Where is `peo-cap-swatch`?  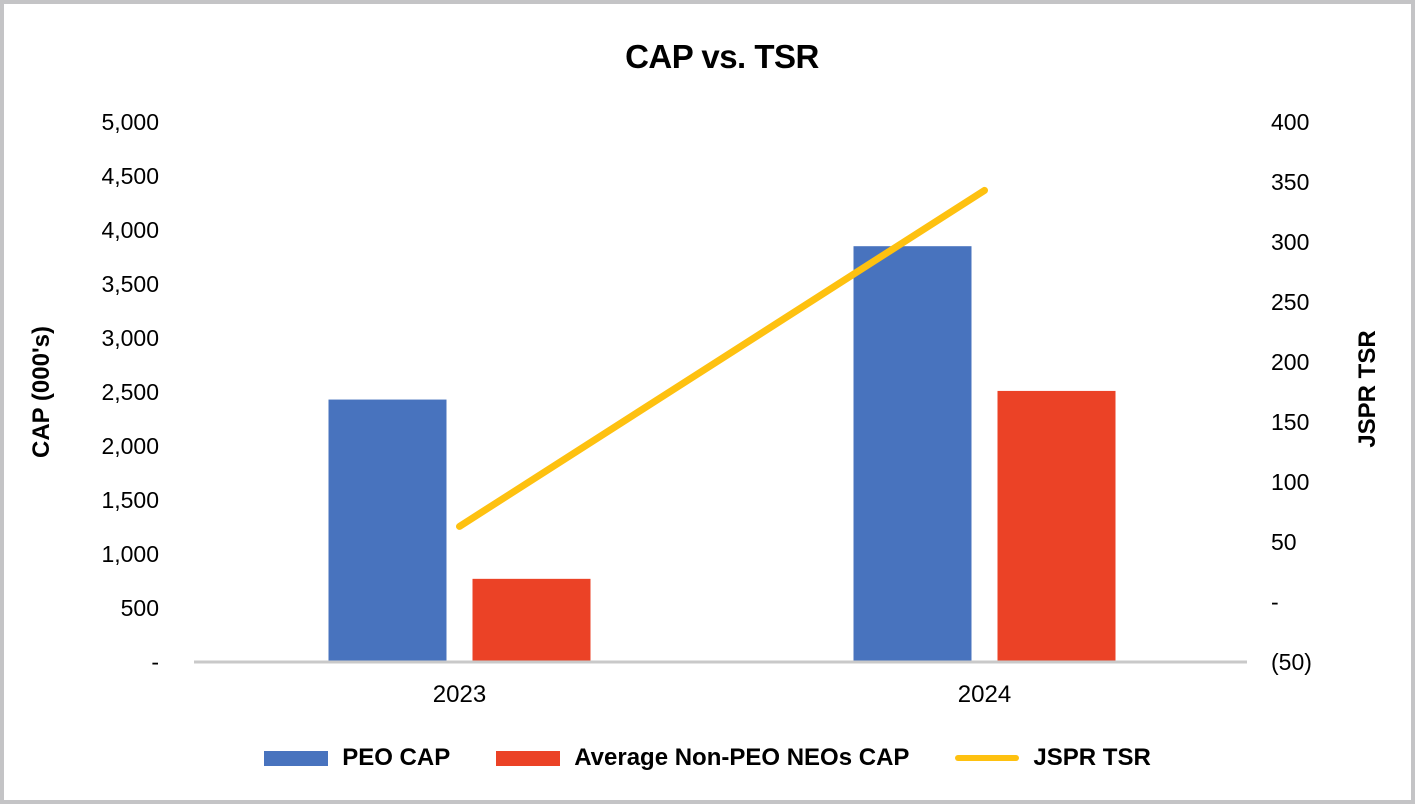 peo-cap-swatch is located at coordinates (296, 758).